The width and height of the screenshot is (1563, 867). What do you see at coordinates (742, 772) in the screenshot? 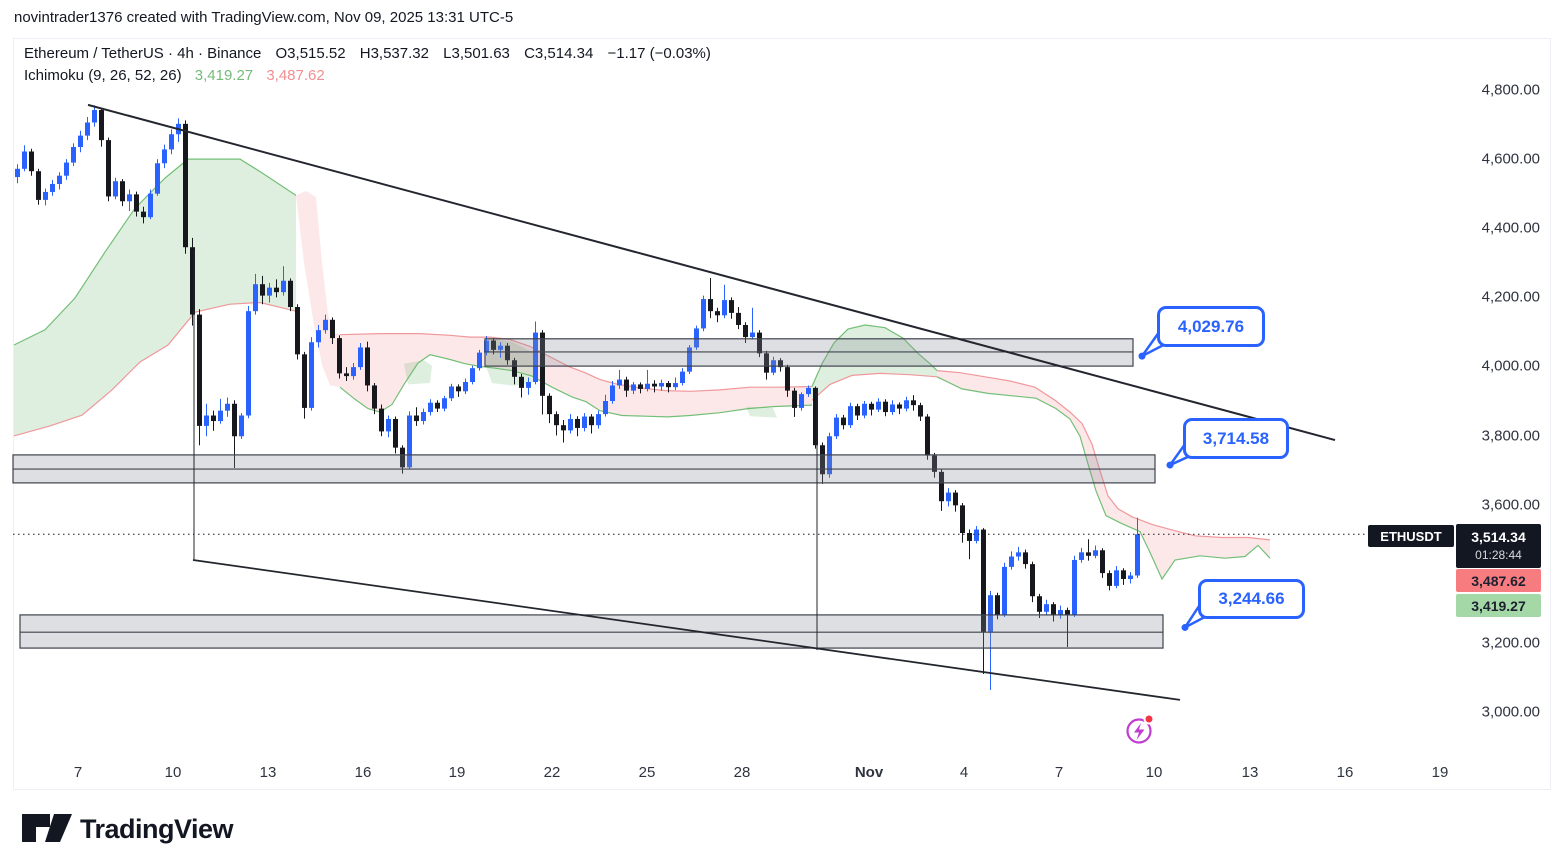
I see `time-tick-28: 28` at bounding box center [742, 772].